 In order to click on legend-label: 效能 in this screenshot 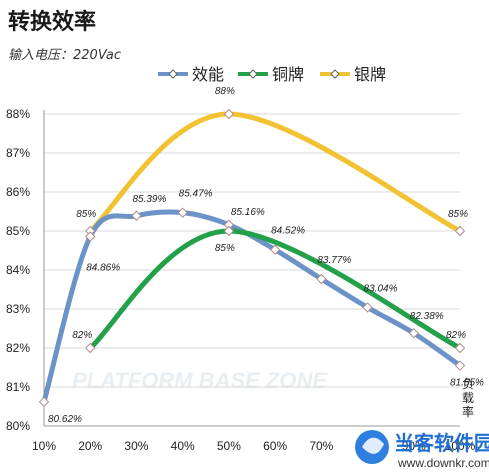, I will do `click(208, 74)`.